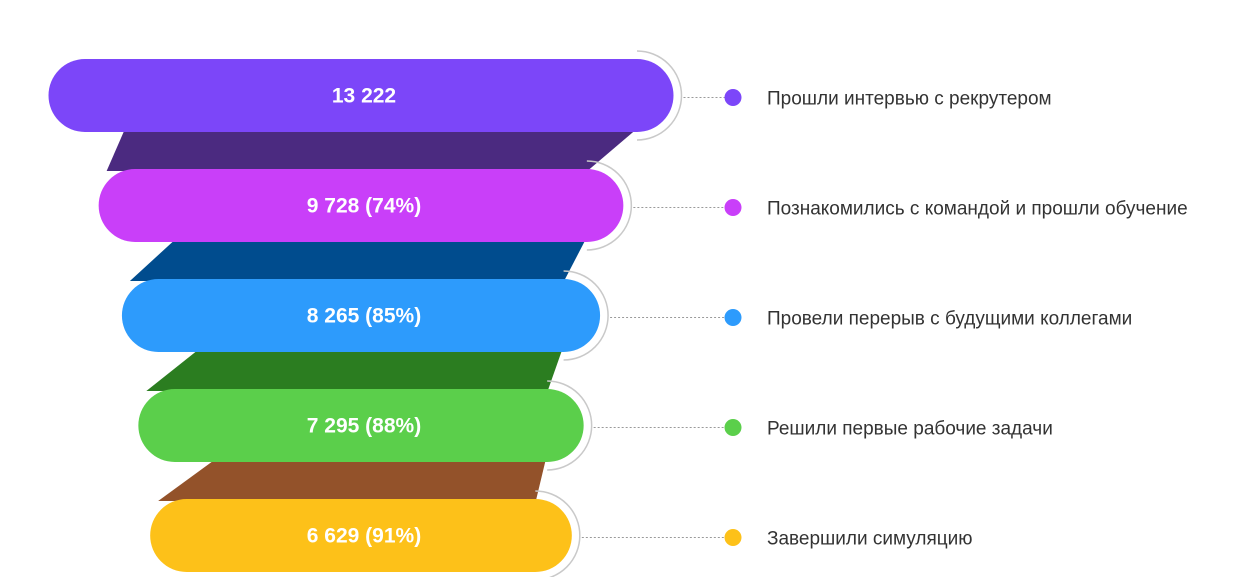  What do you see at coordinates (364, 426) in the screenshot?
I see `funnel-bar-value: 7 295 (88%)` at bounding box center [364, 426].